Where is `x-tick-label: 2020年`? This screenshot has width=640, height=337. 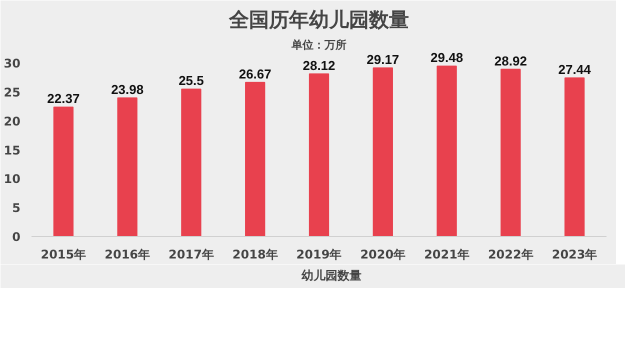 x-tick-label: 2020年 is located at coordinates (383, 255).